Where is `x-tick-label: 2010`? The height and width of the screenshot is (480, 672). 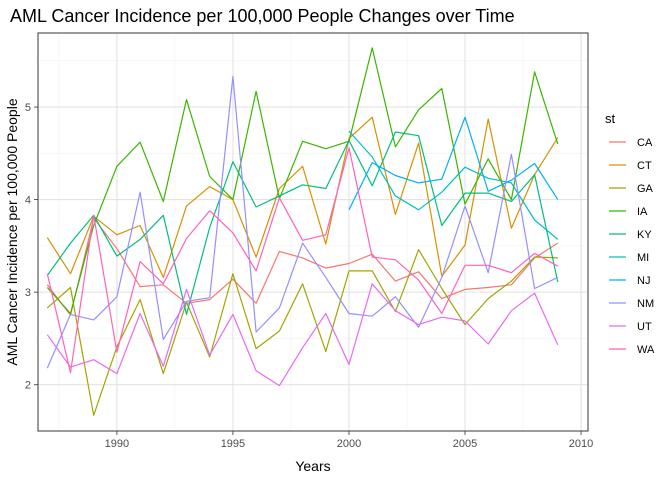
x-tick-label: 2010 is located at coordinates (581, 444).